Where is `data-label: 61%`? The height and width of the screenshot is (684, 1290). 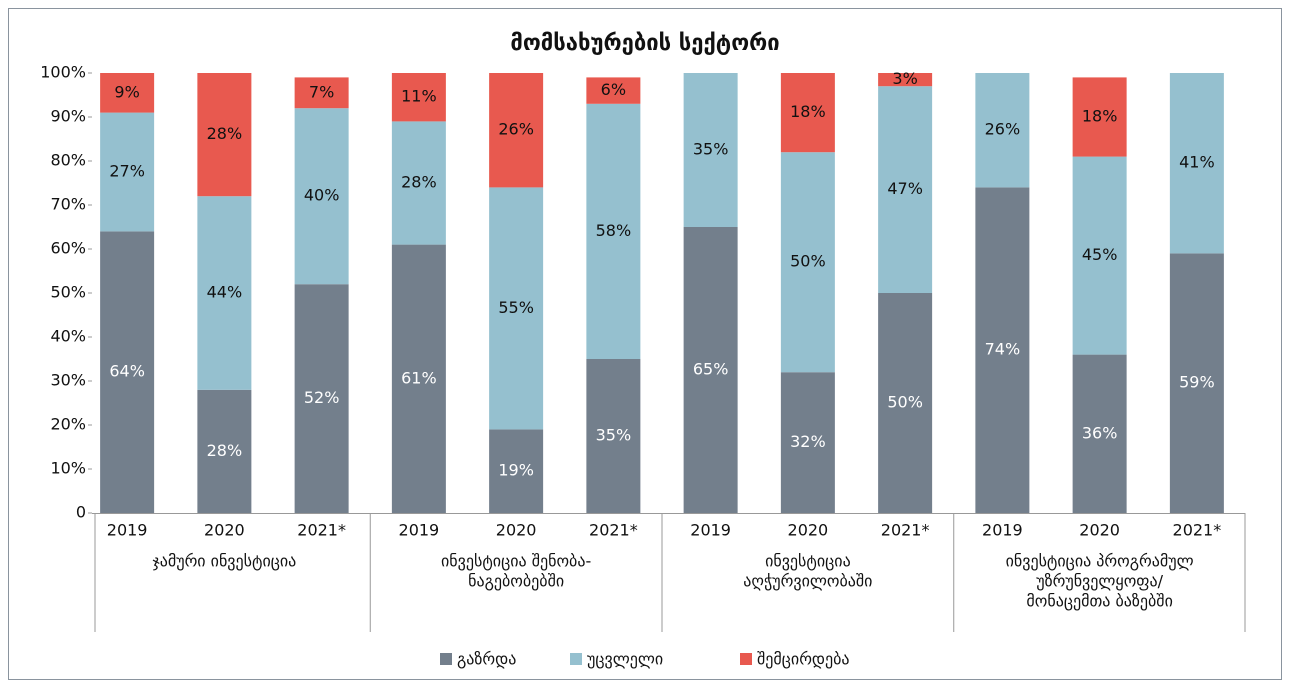 data-label: 61% is located at coordinates (419, 377).